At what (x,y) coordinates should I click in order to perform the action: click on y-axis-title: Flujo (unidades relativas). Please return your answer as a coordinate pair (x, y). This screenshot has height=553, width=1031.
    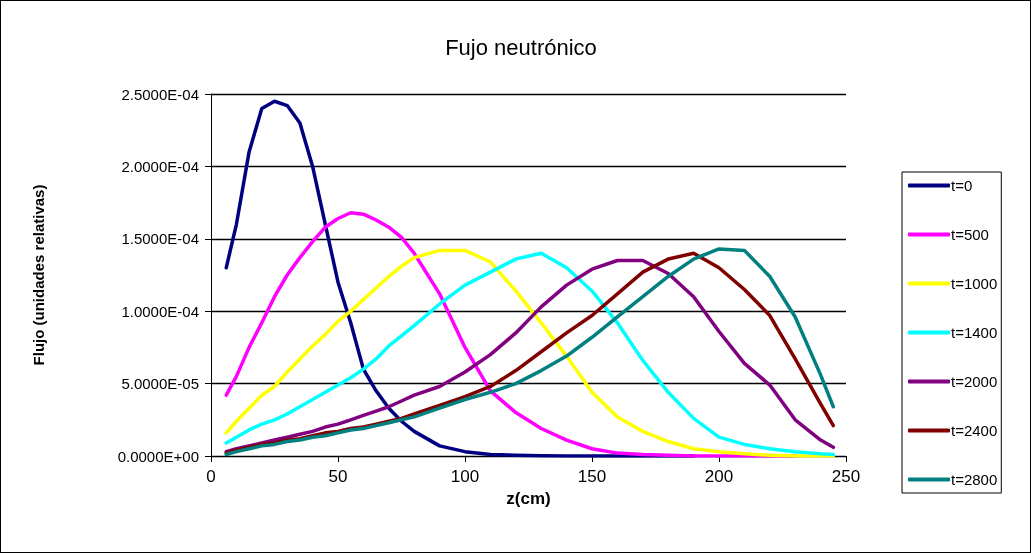
    Looking at the image, I should click on (38, 275).